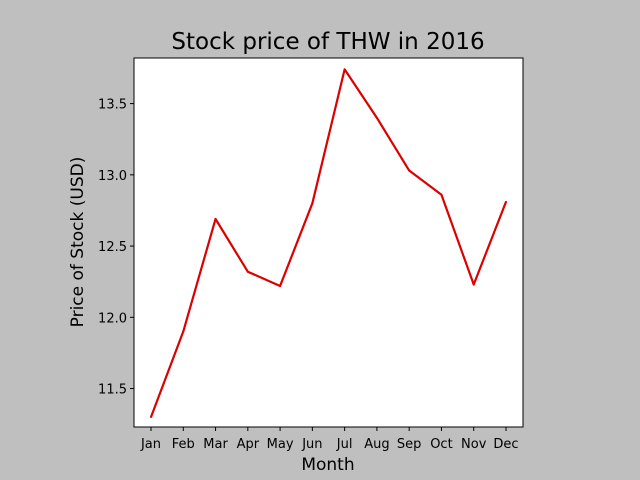 The width and height of the screenshot is (640, 480). What do you see at coordinates (329, 439) in the screenshot?
I see `x-axis-ticks: Jan Feb Mar Apr May Jun Jul Aug Sep Oct Nov Dec` at bounding box center [329, 439].